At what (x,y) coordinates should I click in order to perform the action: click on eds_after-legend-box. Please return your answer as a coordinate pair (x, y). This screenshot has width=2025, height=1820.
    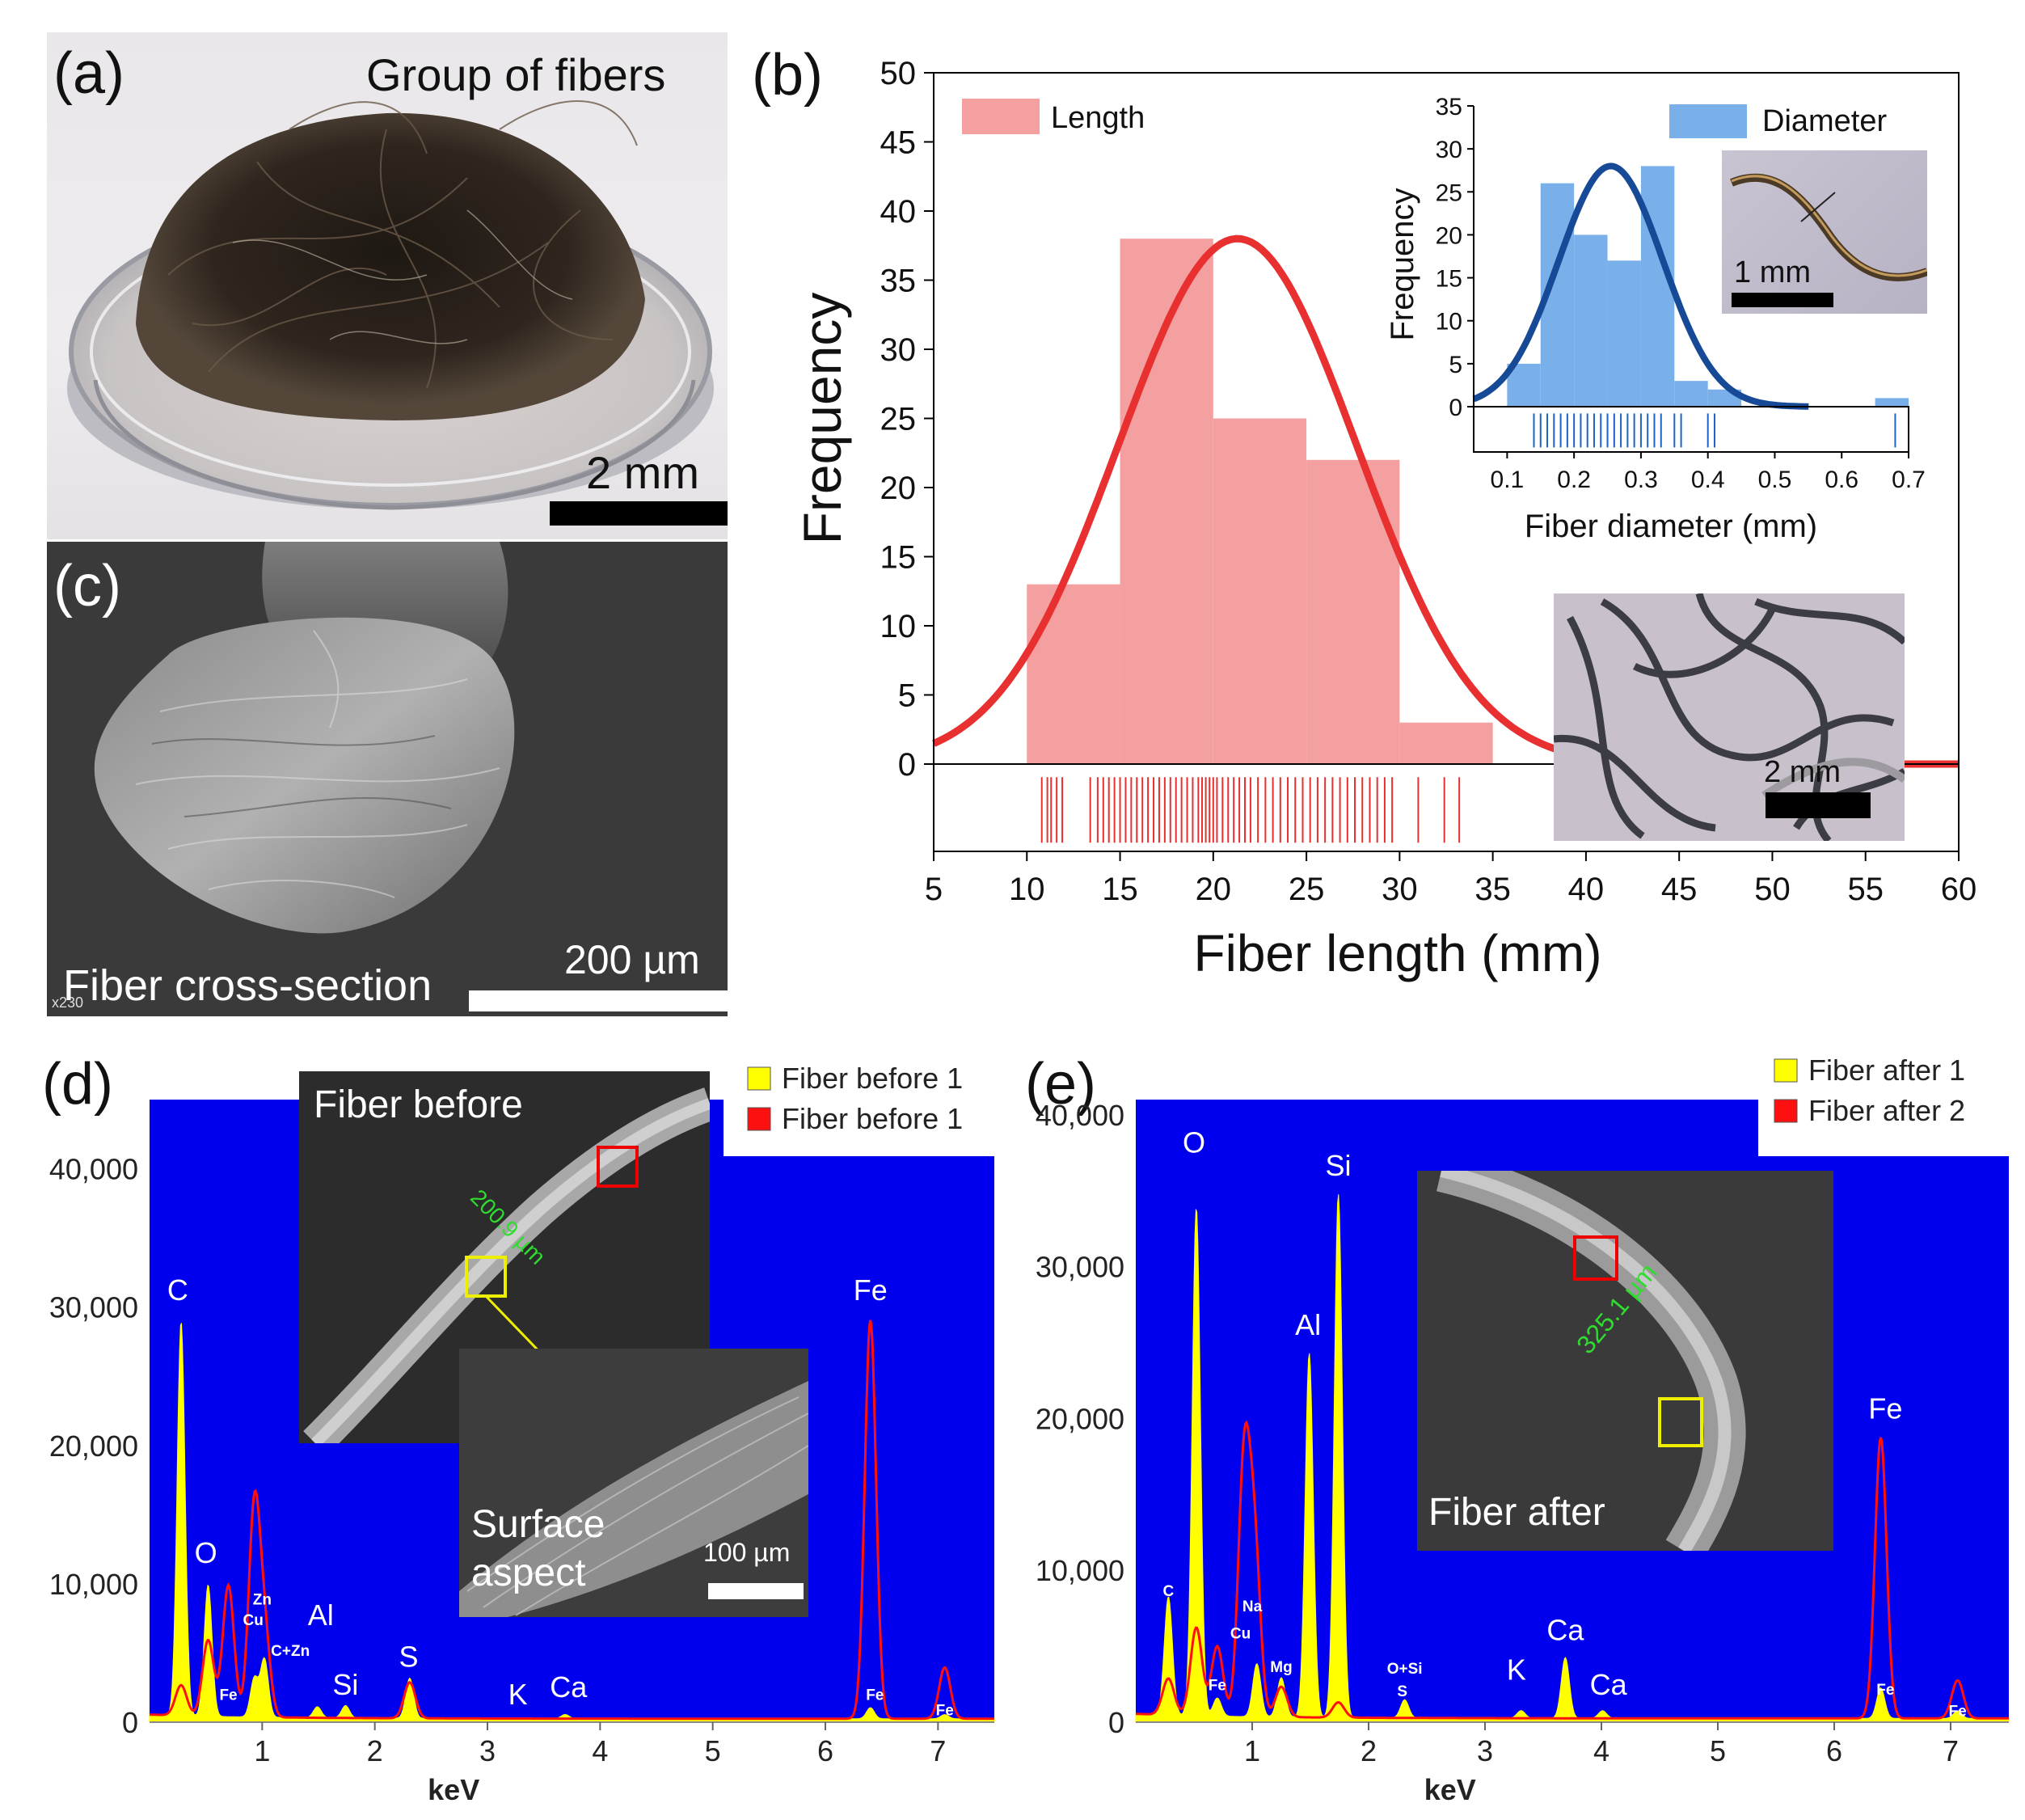
    Looking at the image, I should click on (1889, 1103).